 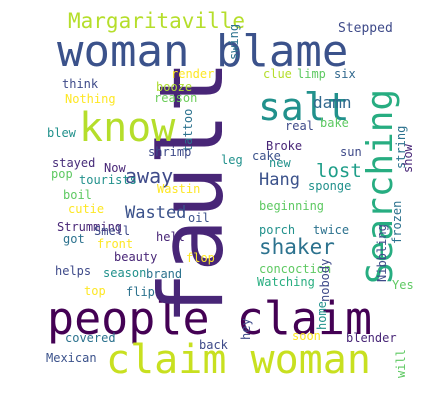 What do you see at coordinates (77, 195) in the screenshot?
I see `word-boil: boil` at bounding box center [77, 195].